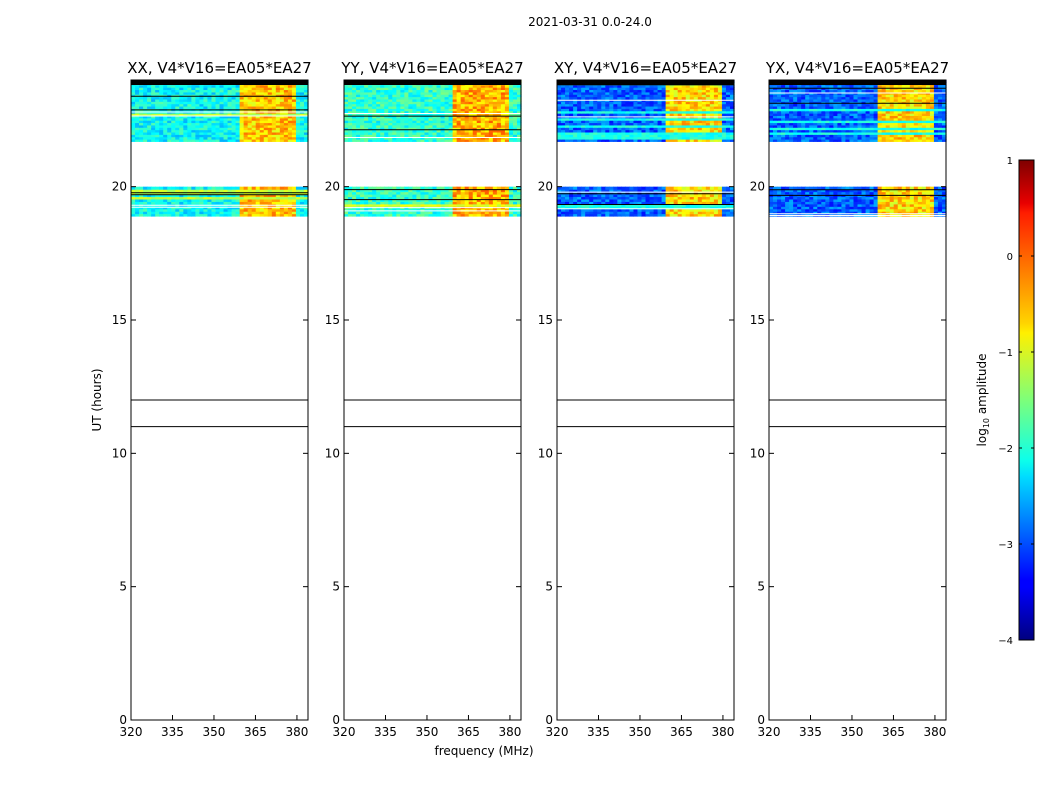 The width and height of the screenshot is (1050, 800). What do you see at coordinates (468, 732) in the screenshot?
I see `x-tick-label: 365` at bounding box center [468, 732].